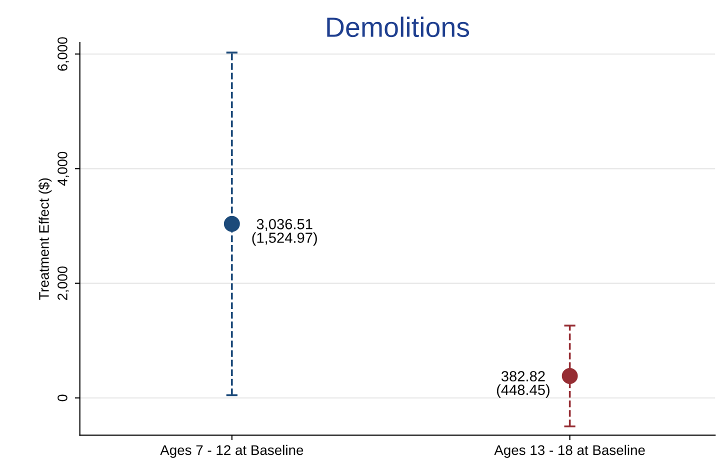 The image size is (726, 473). What do you see at coordinates (569, 451) in the screenshot?
I see `x-tick-label: Ages 13 - 18 at Baseline` at bounding box center [569, 451].